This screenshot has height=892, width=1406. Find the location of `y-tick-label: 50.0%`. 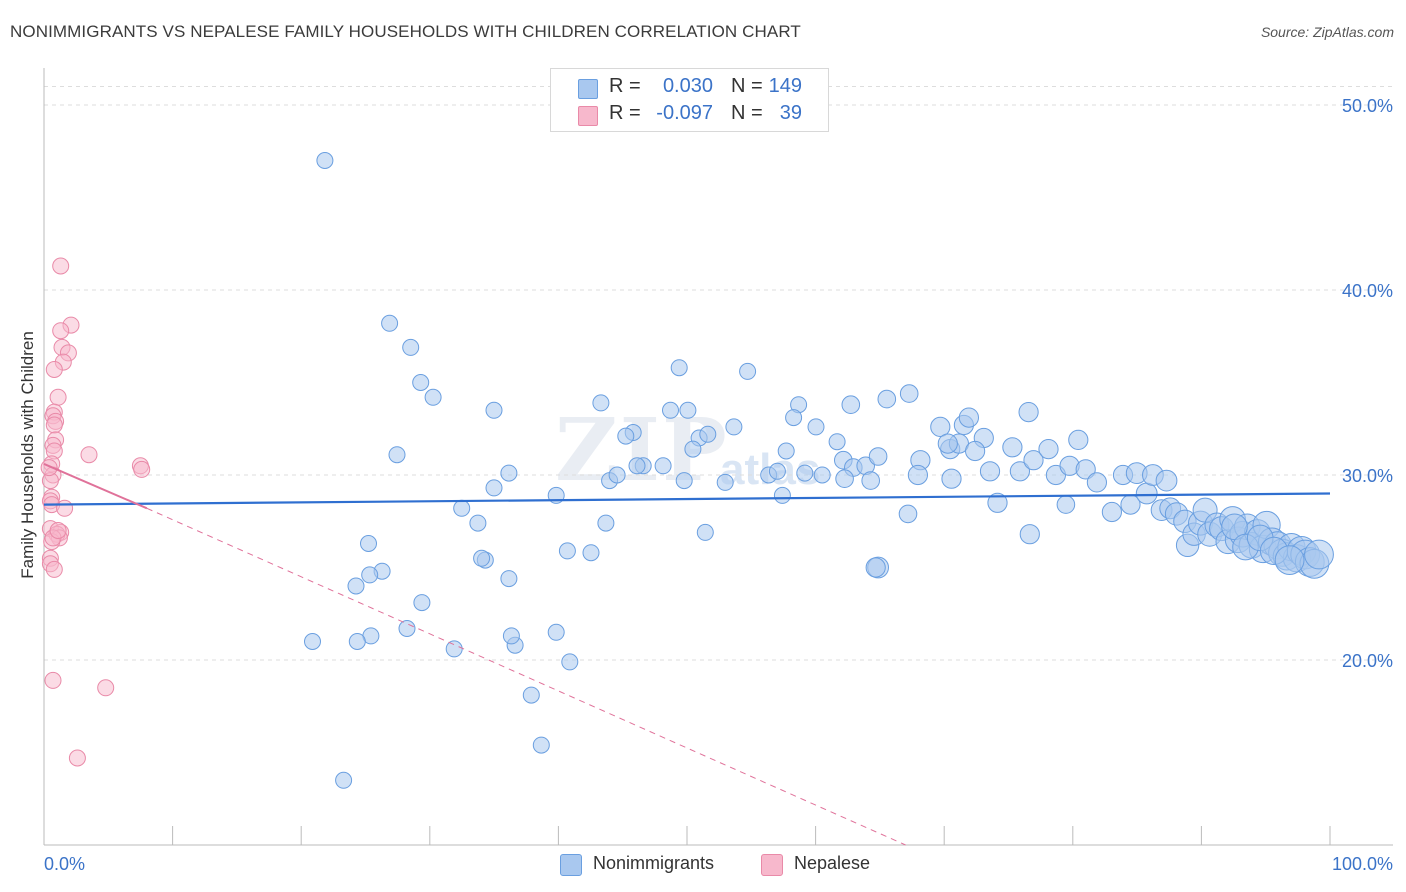

y-tick-label: 50.0% is located at coordinates (1367, 106).